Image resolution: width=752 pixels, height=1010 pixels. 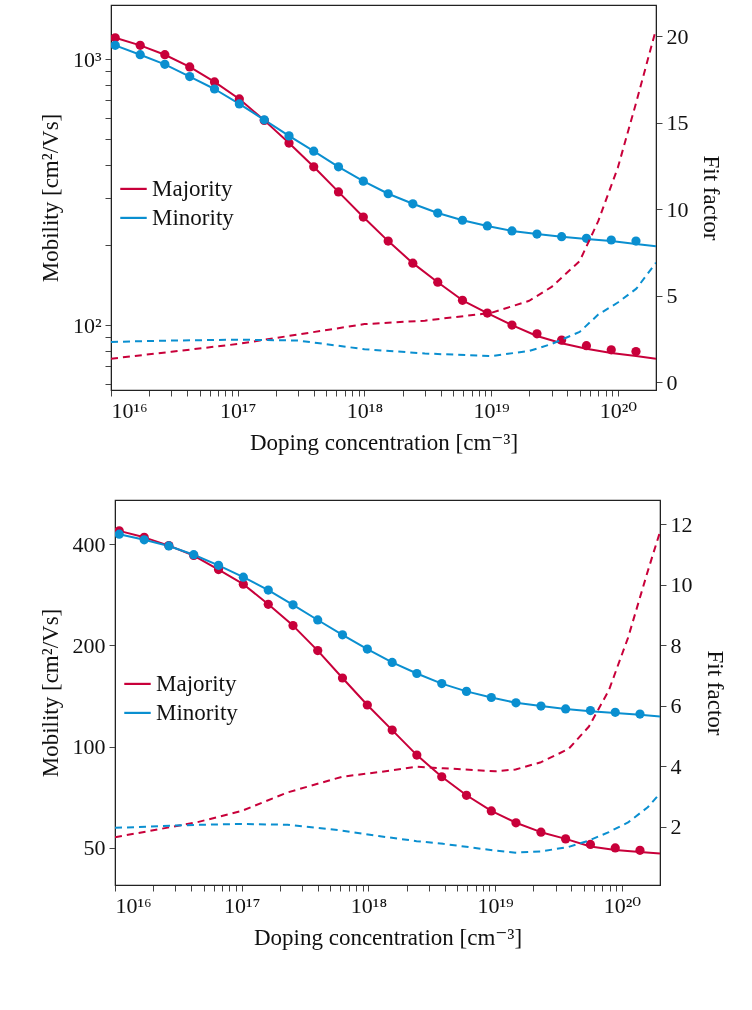 I want to click on y-tick-label: 50, so click(x=94, y=848).